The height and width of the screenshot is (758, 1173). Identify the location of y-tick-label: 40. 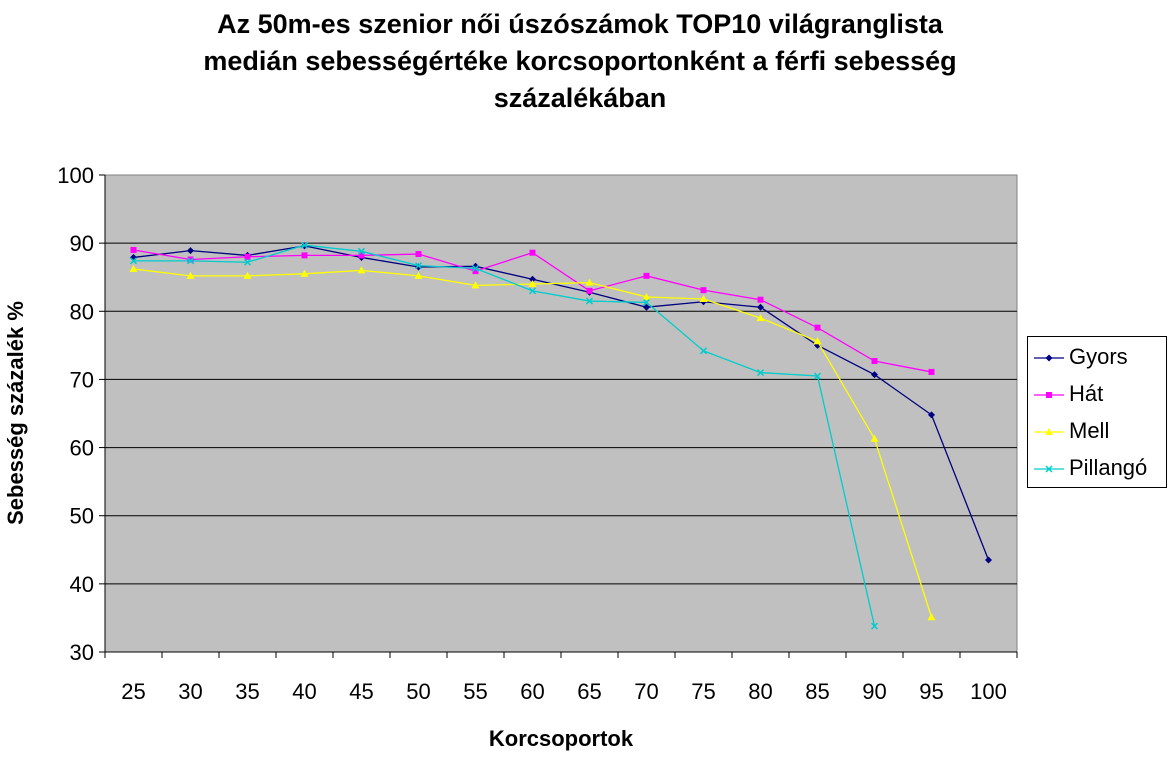
(82, 584).